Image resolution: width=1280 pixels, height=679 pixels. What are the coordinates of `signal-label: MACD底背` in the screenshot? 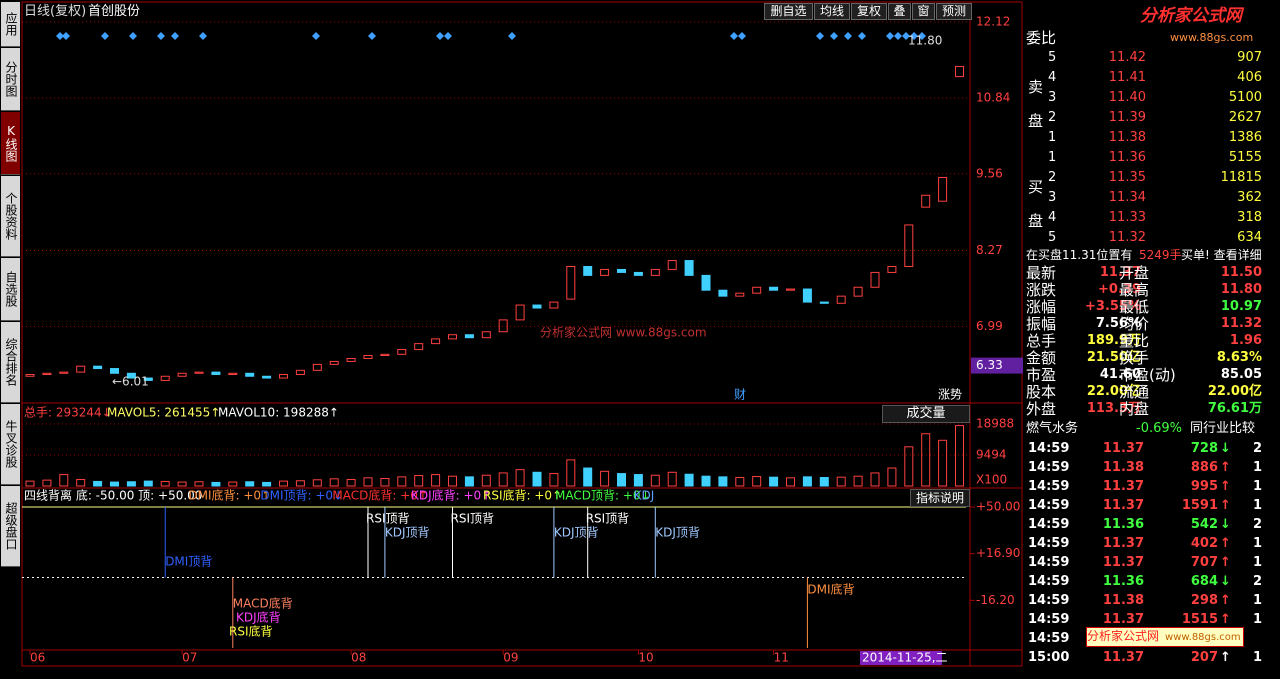 It's located at (263, 603).